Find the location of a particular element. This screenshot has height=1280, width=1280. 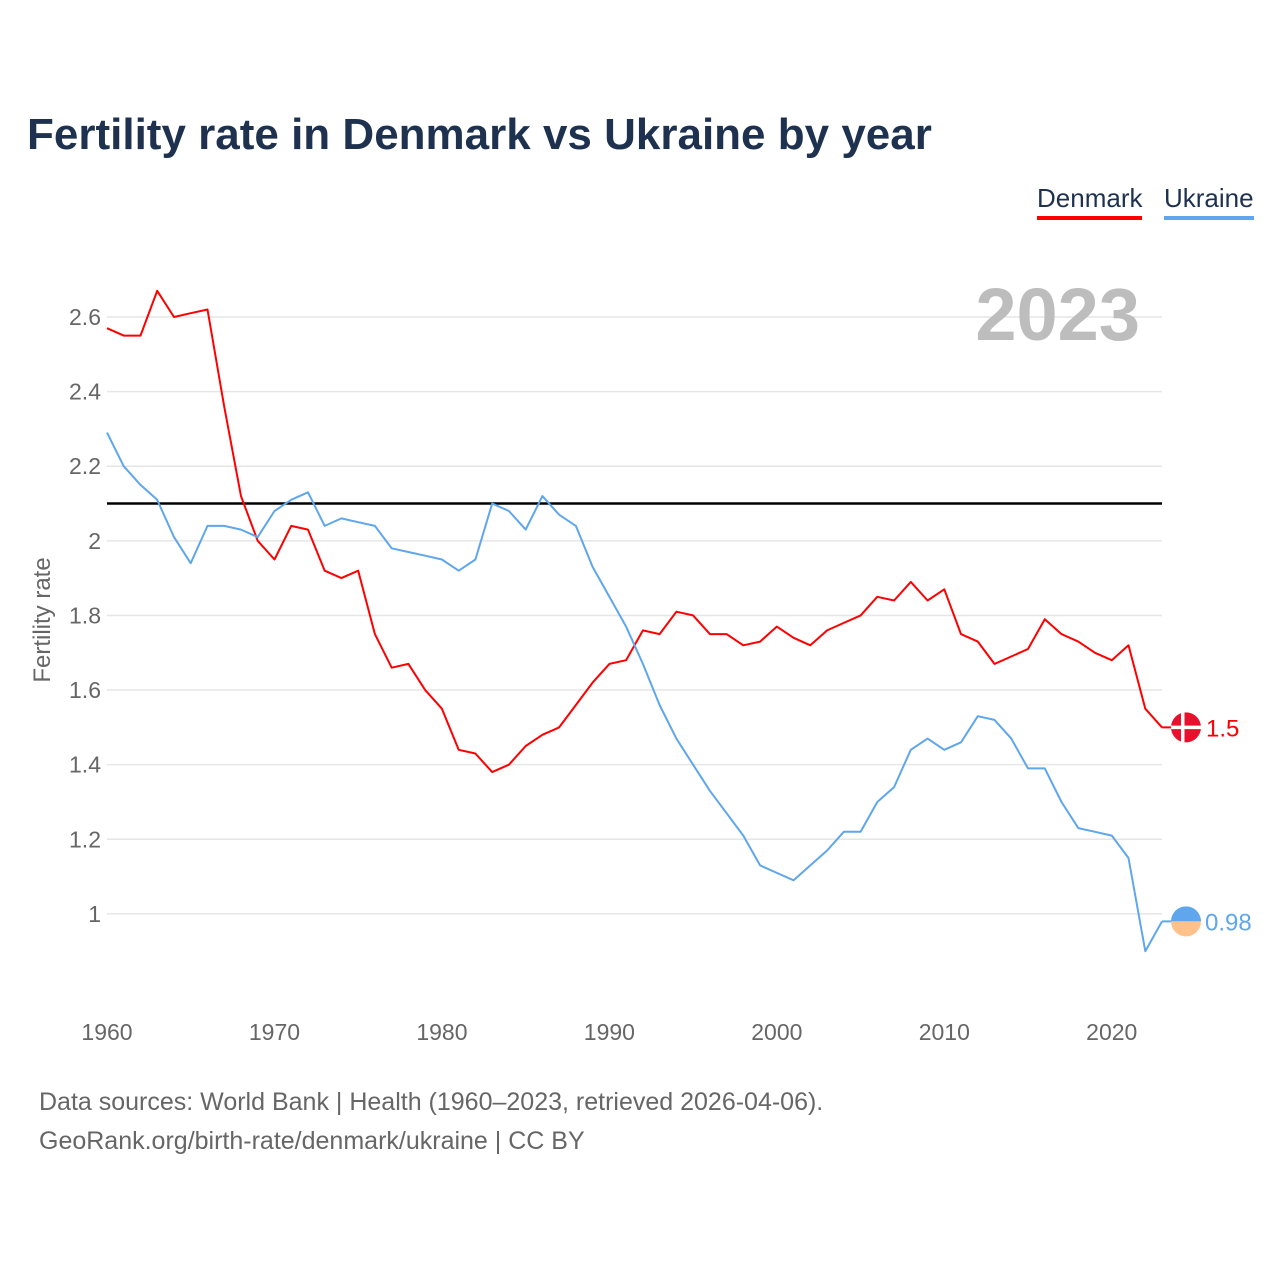

x-tick-label: 1960 is located at coordinates (106, 1032).